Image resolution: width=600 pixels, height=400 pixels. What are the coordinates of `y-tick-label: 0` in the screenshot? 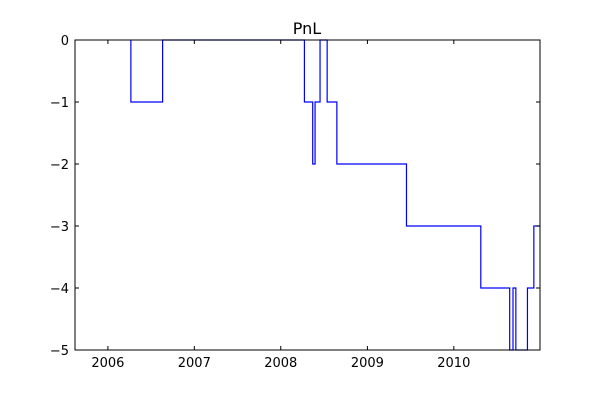 It's located at (65, 41).